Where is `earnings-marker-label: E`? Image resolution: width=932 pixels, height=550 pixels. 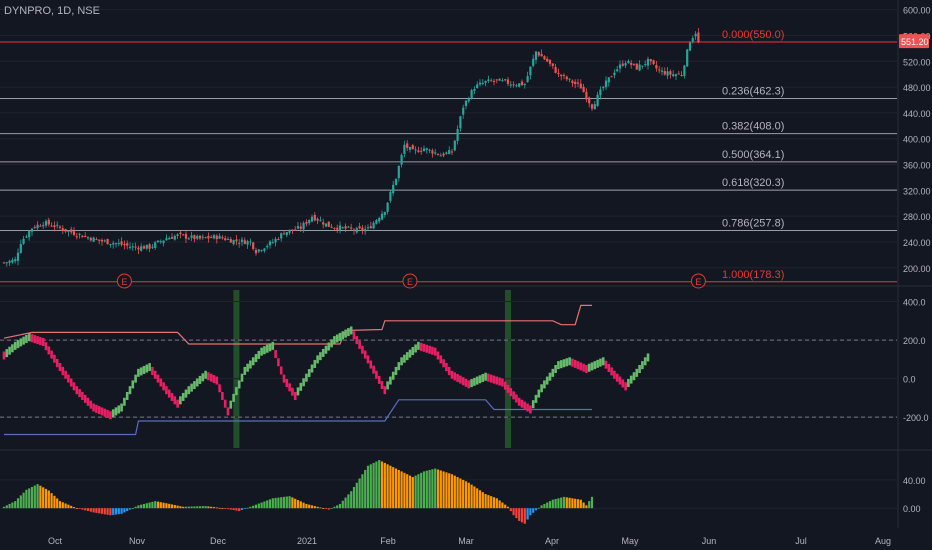
earnings-marker-label: E is located at coordinates (410, 282).